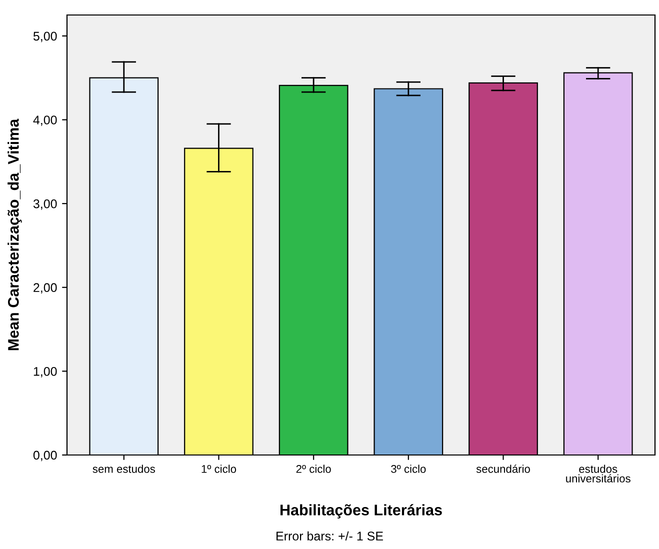 The image size is (659, 549). Describe the element at coordinates (361, 511) in the screenshot. I see `x-axis-title: Habilitações Literárias` at that location.